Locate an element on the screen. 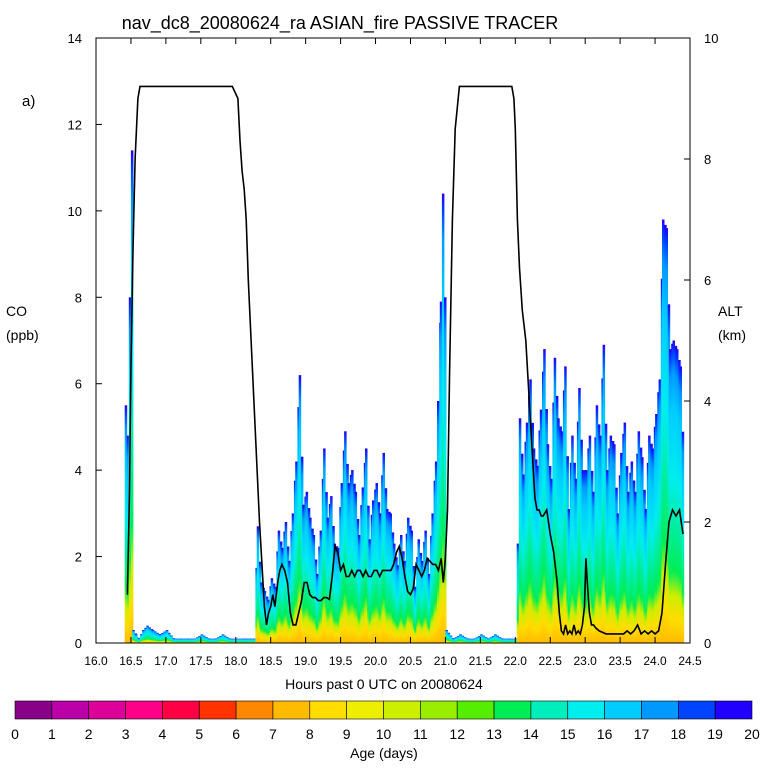 This screenshot has height=768, width=768. colorbar-tick-label: 5 is located at coordinates (199, 734).